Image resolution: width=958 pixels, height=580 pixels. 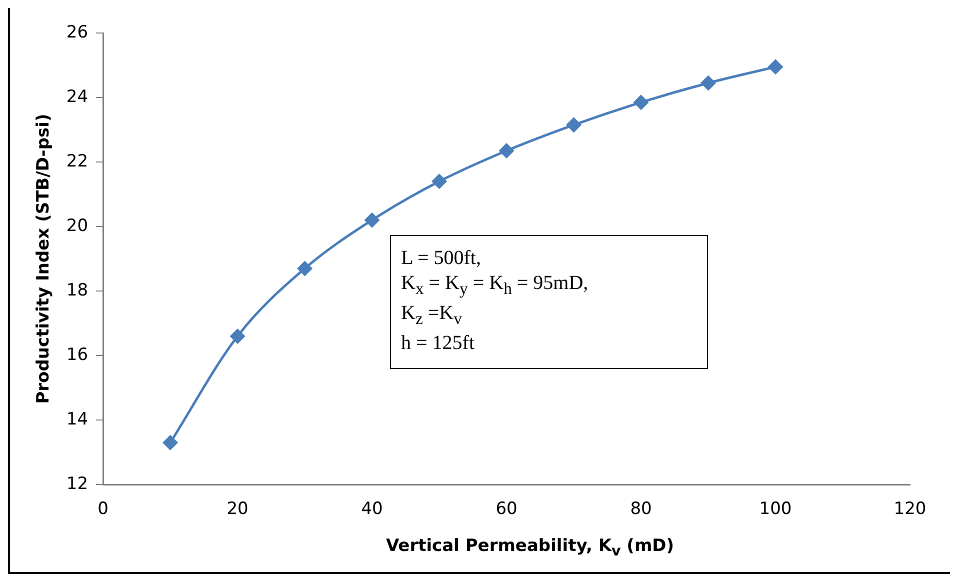 I want to click on x-tick-label: 80, so click(x=641, y=509).